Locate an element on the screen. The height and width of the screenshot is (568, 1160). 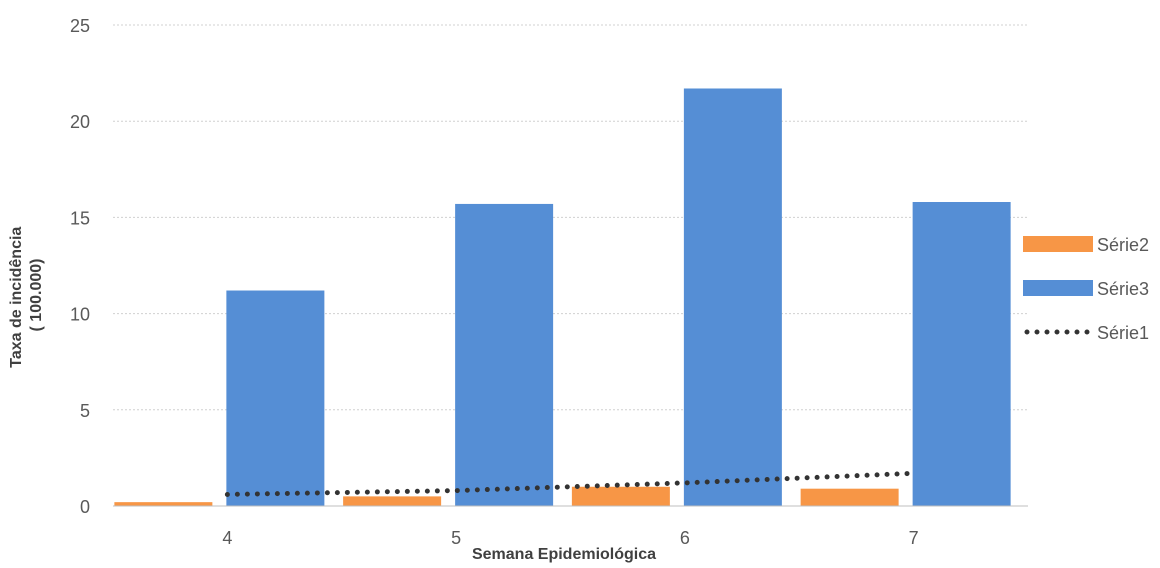
x-tick-label: 6 is located at coordinates (685, 538).